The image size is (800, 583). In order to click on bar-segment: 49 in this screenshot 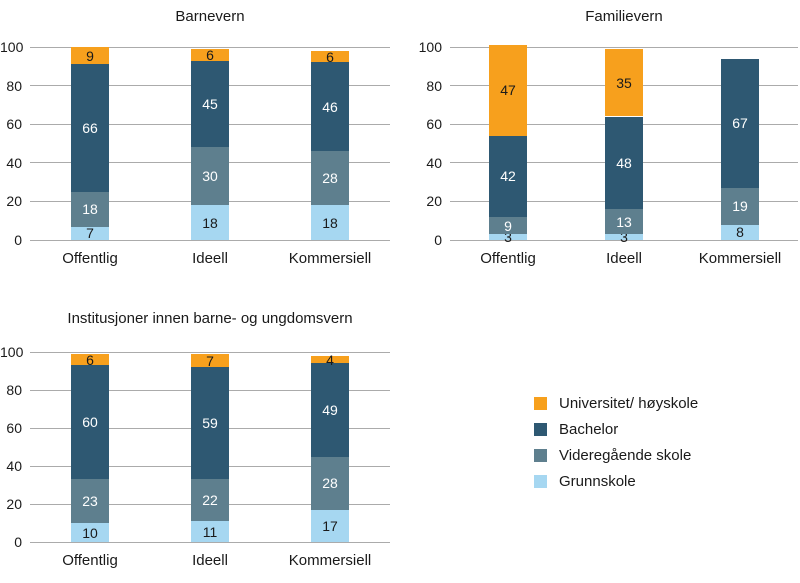, I will do `click(330, 410)`.